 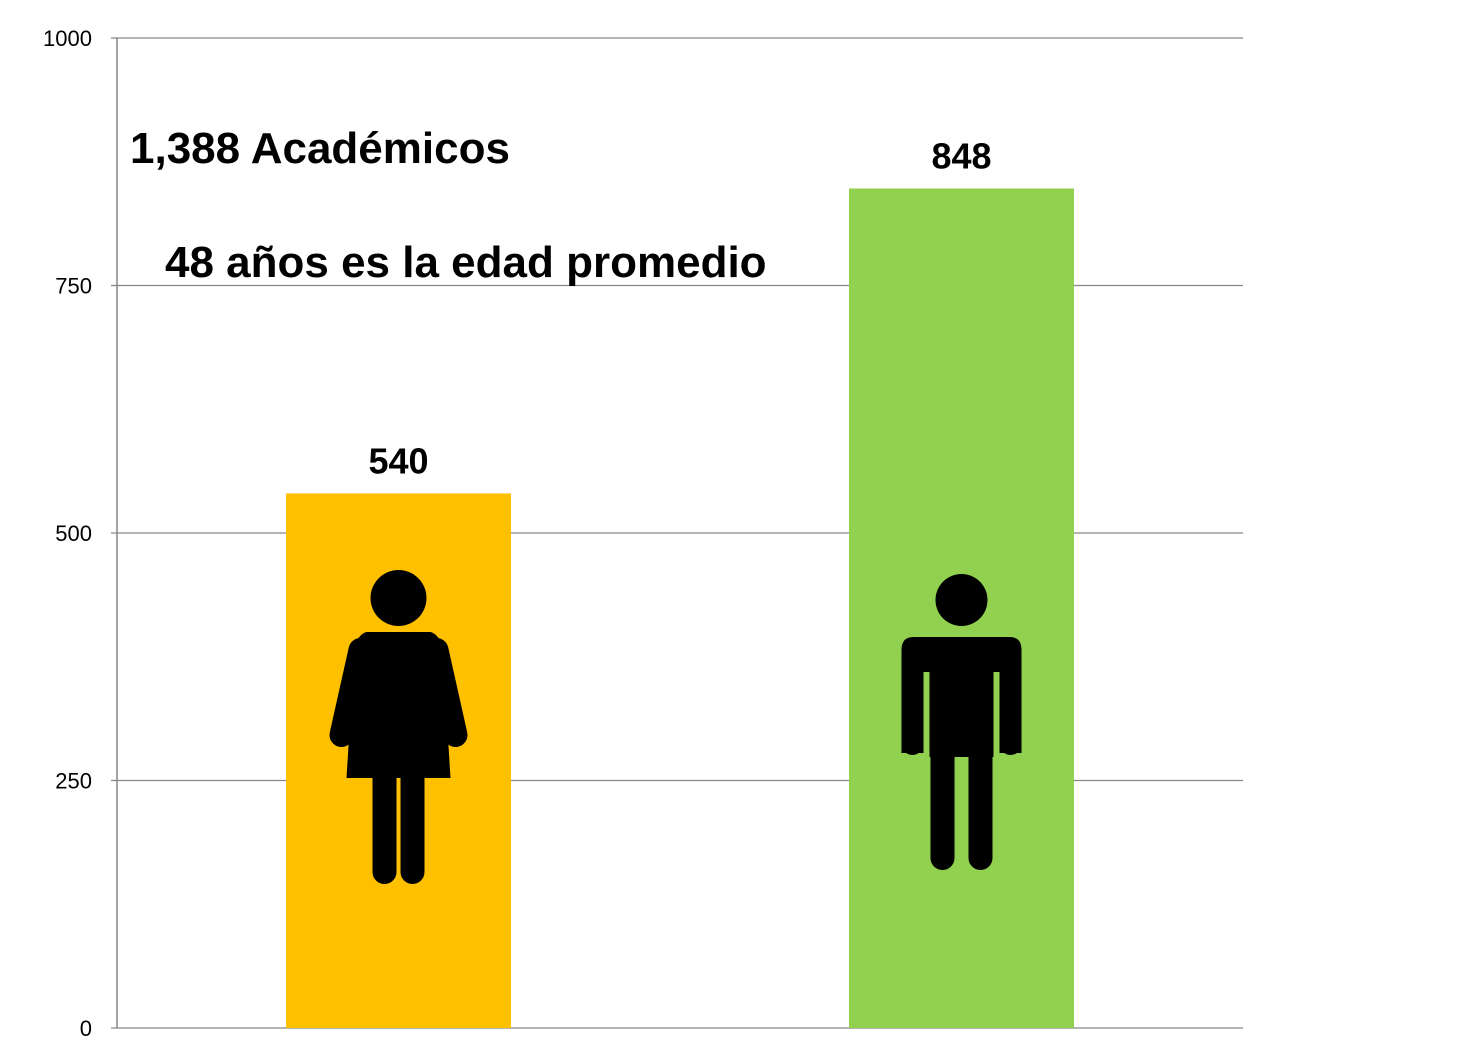 I want to click on annotation-average-age: 48 años es la edad promedio, so click(x=466, y=262).